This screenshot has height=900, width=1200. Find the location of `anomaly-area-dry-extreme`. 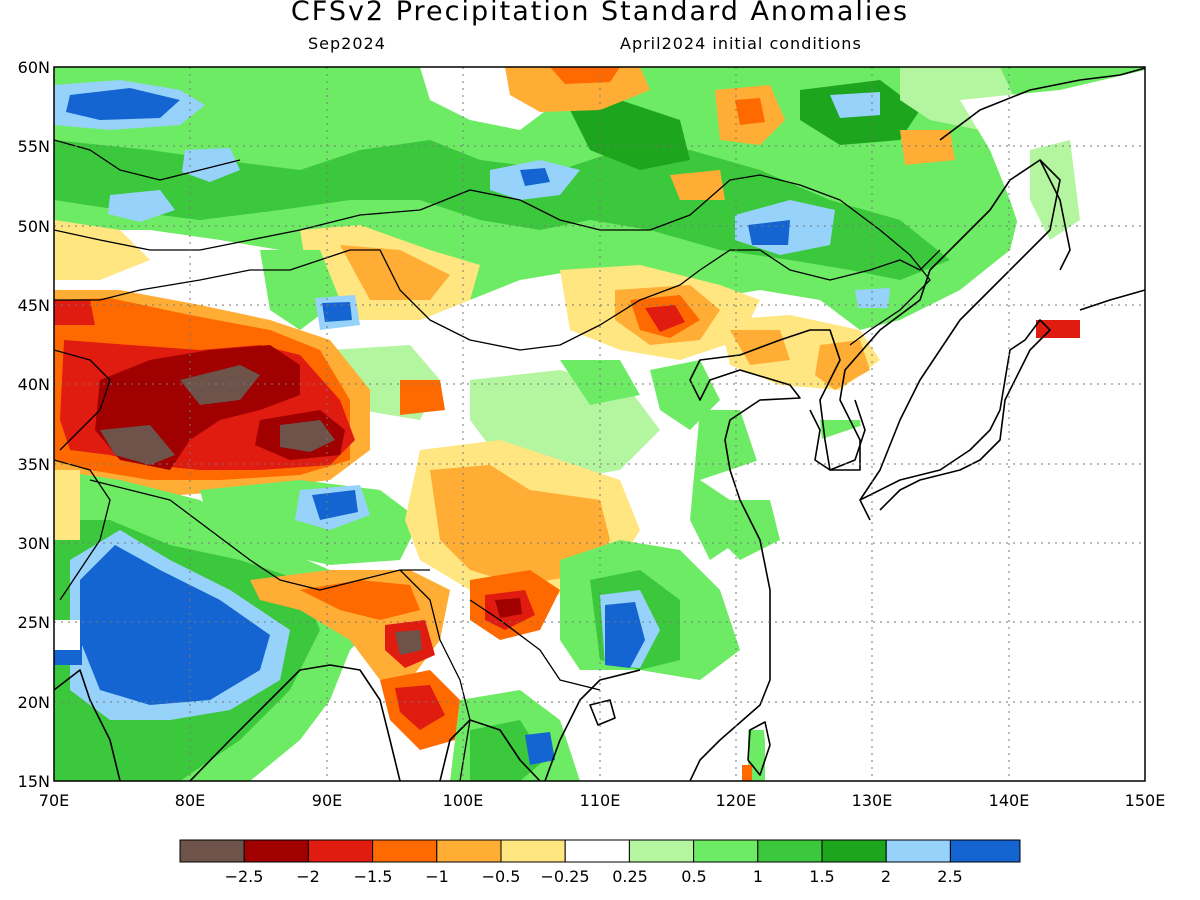

anomaly-area-dry-extreme is located at coordinates (508, 608).